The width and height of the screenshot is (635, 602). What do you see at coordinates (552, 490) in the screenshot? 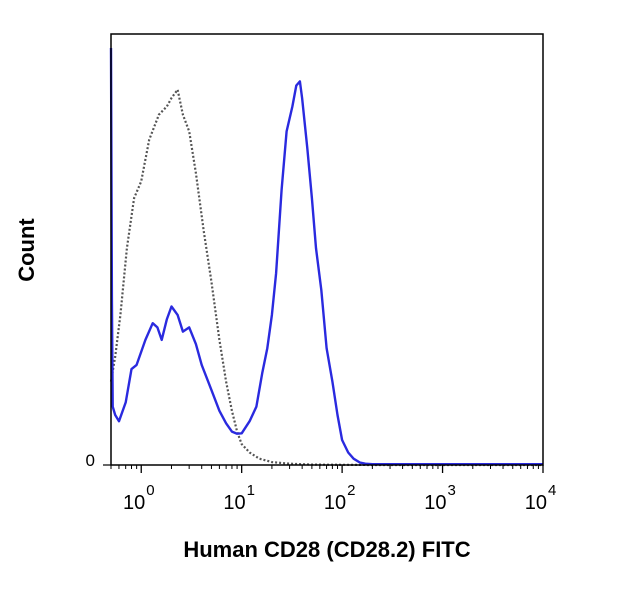
I see `x-tick-exponent: 4` at bounding box center [552, 490].